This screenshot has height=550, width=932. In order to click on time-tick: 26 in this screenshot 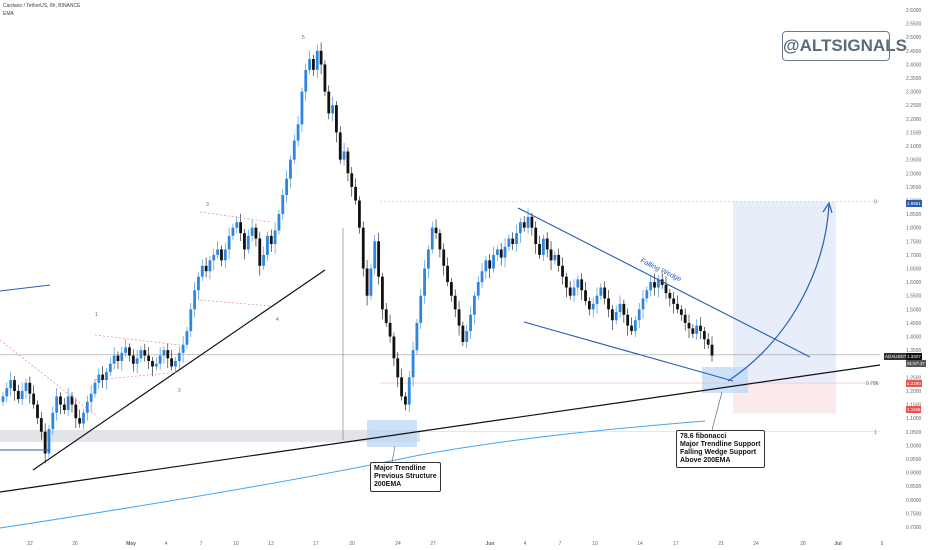, I will do `click(75, 544)`.